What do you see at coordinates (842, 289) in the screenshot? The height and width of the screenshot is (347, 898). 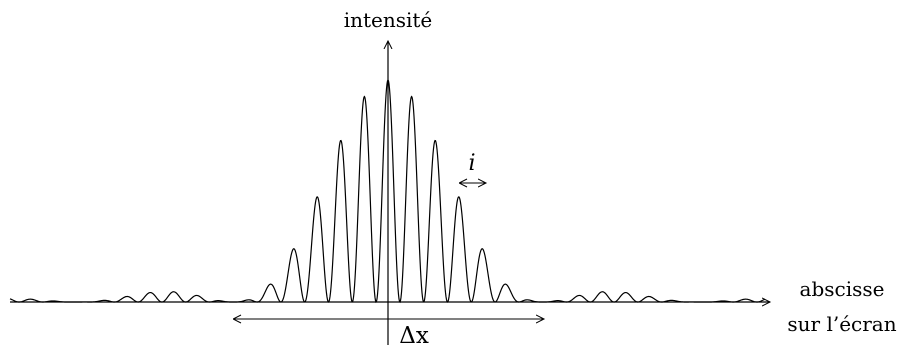 I see `x-axis-label-line1: abscisse` at bounding box center [842, 289].